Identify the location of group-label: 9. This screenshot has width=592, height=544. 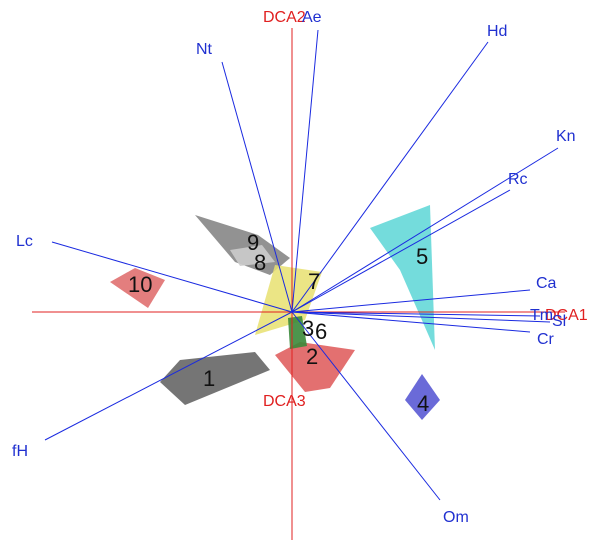
(253, 242).